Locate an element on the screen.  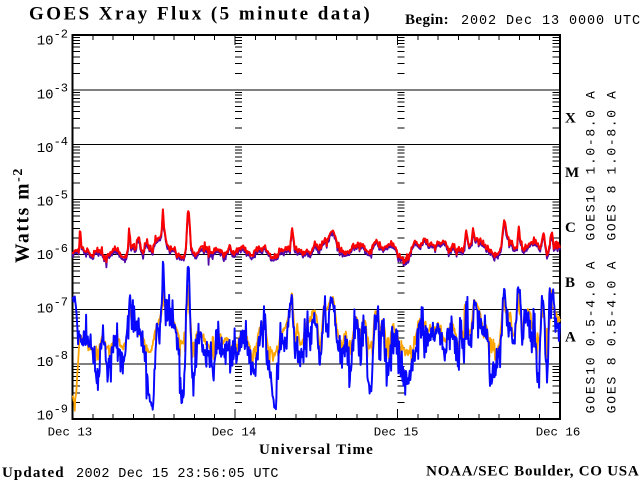
svg-text: X is located at coordinates (570, 118).